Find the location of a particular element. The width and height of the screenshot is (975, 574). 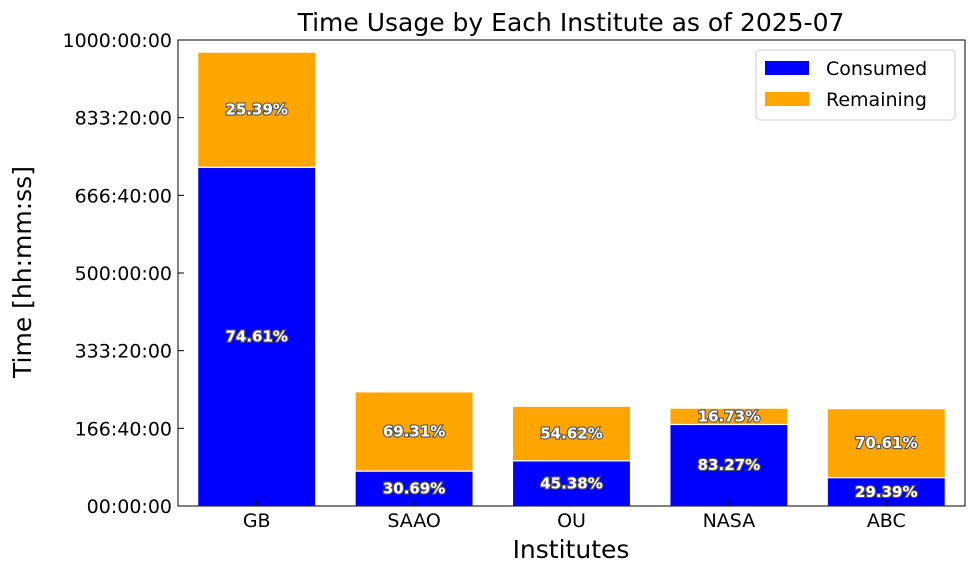

y-tick-label: 833:20:00 is located at coordinates (123, 119).